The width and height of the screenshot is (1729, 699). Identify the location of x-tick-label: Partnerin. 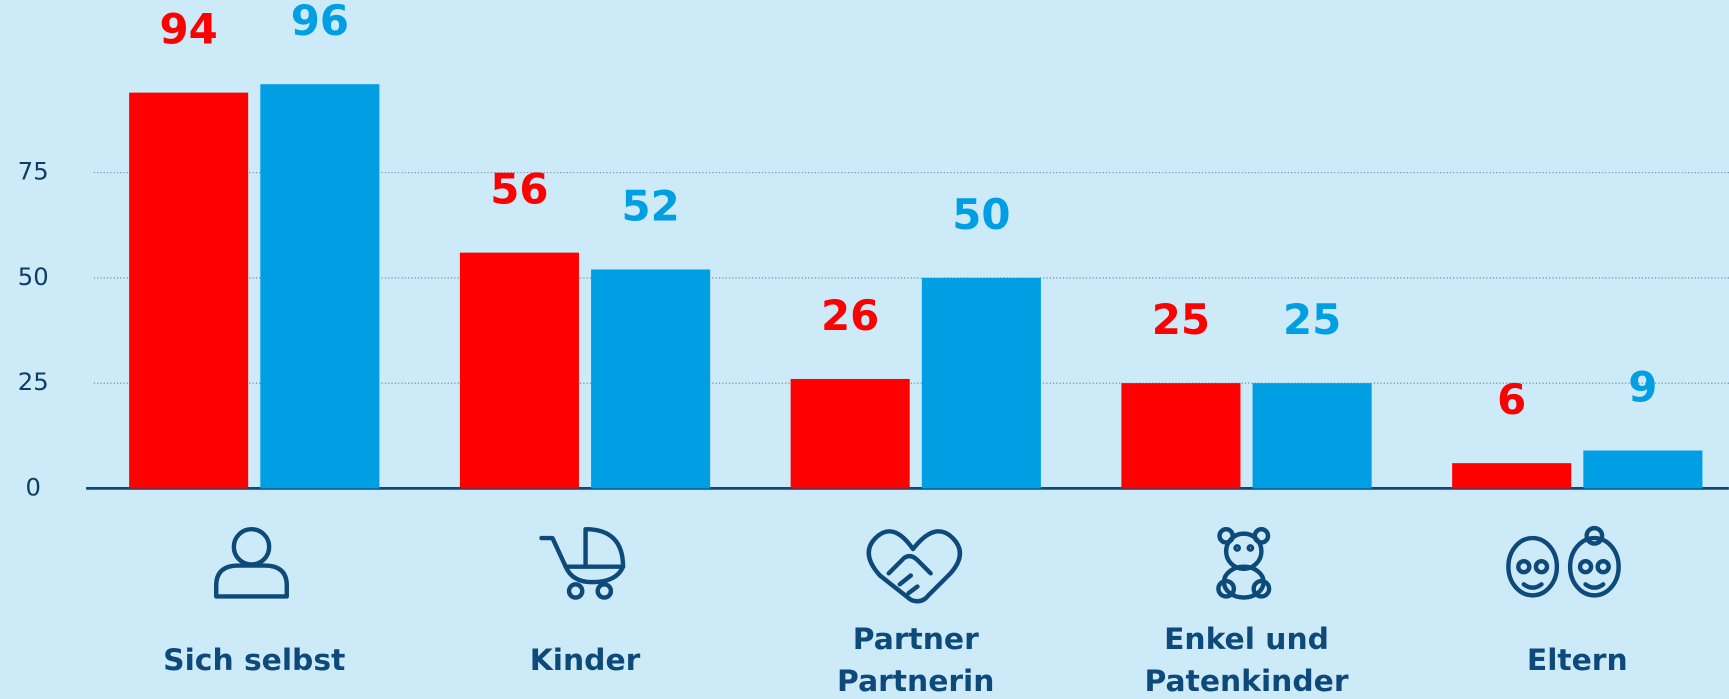
(915, 681).